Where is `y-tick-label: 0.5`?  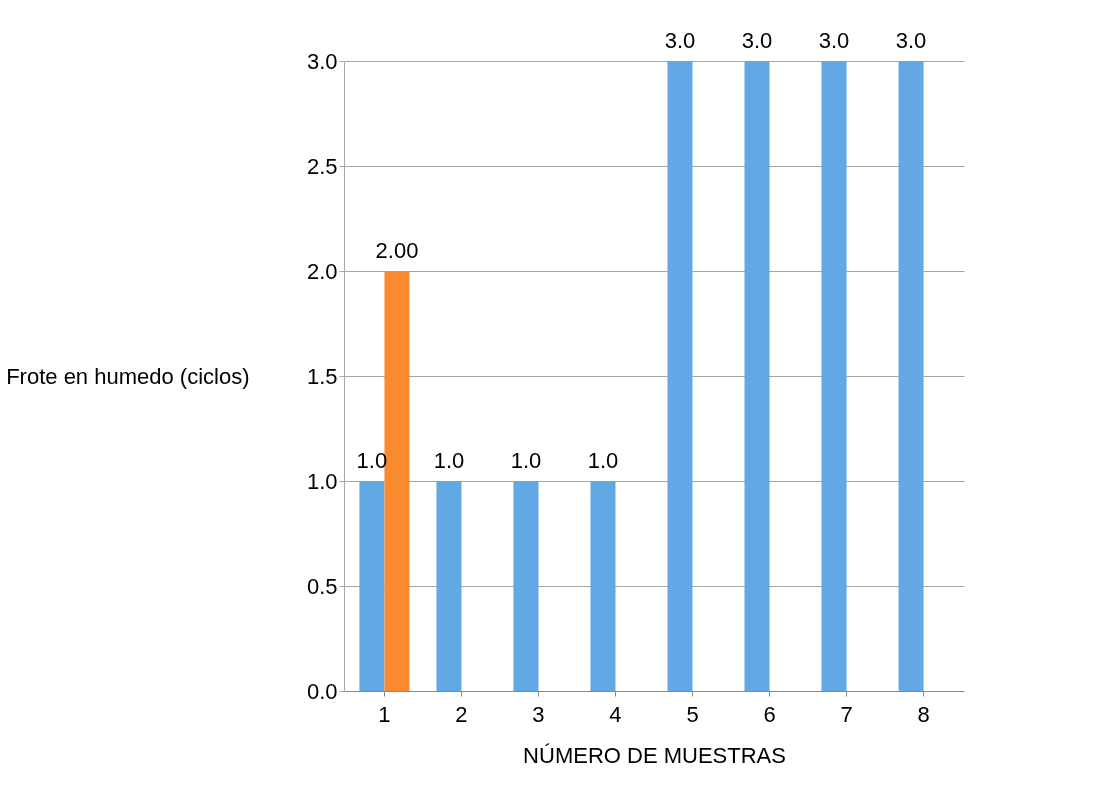 y-tick-label: 0.5 is located at coordinates (322, 586).